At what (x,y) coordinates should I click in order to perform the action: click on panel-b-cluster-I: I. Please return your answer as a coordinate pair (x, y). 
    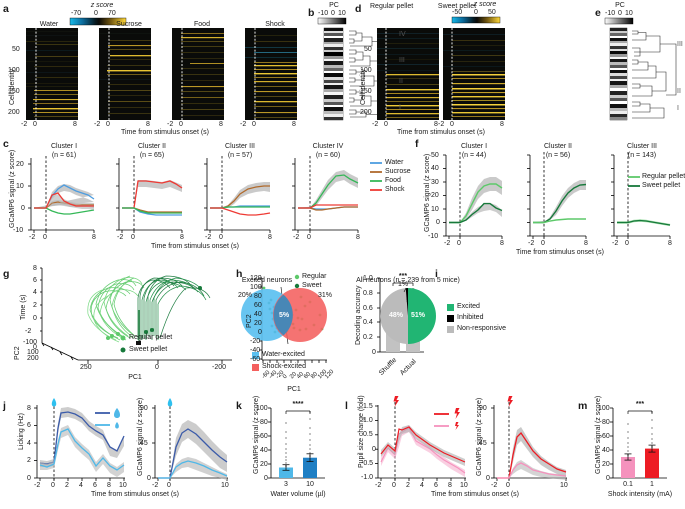
    Looking at the image, I should click on (400, 107).